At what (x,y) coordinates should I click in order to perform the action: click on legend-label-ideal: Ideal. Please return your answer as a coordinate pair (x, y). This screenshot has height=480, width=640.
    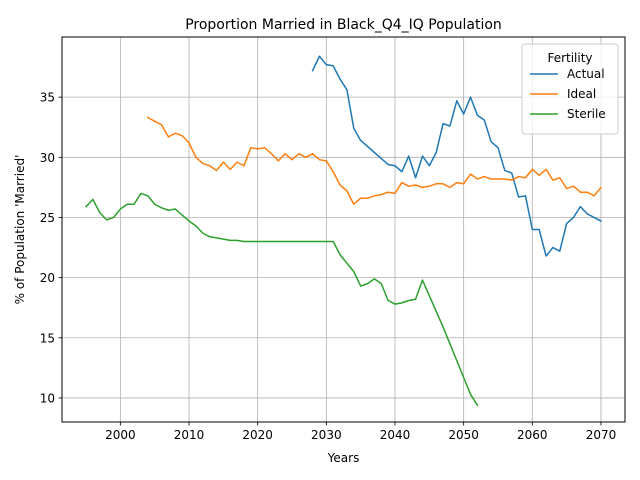
    Looking at the image, I should click on (581, 94).